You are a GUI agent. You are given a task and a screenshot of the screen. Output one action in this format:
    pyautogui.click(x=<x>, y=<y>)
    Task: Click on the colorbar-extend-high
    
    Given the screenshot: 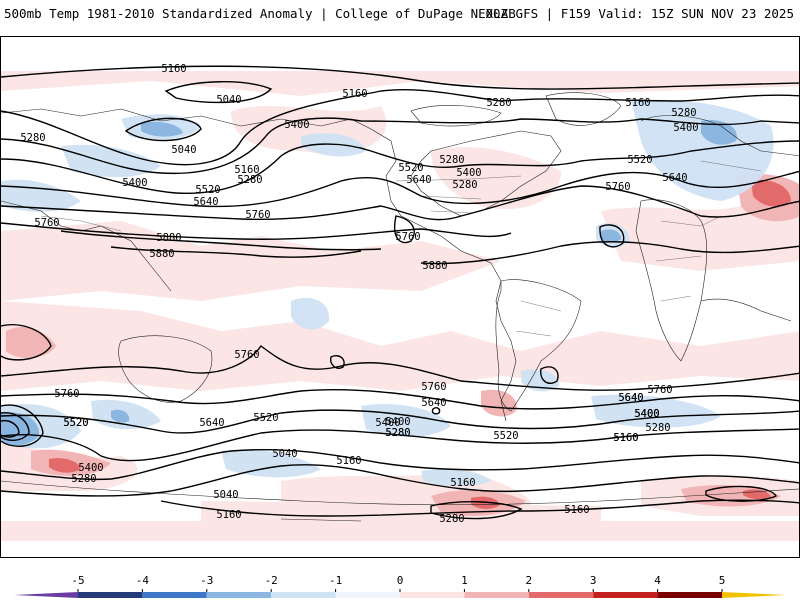 What is the action you would take?
    pyautogui.click(x=754, y=595)
    